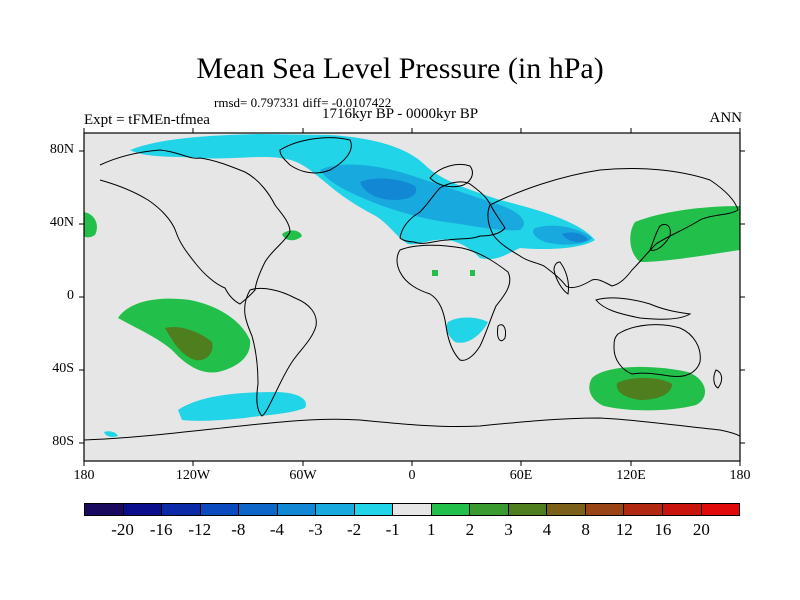 The height and width of the screenshot is (600, 800). What do you see at coordinates (303, 475) in the screenshot?
I see `lon-label-60w: 60W` at bounding box center [303, 475].